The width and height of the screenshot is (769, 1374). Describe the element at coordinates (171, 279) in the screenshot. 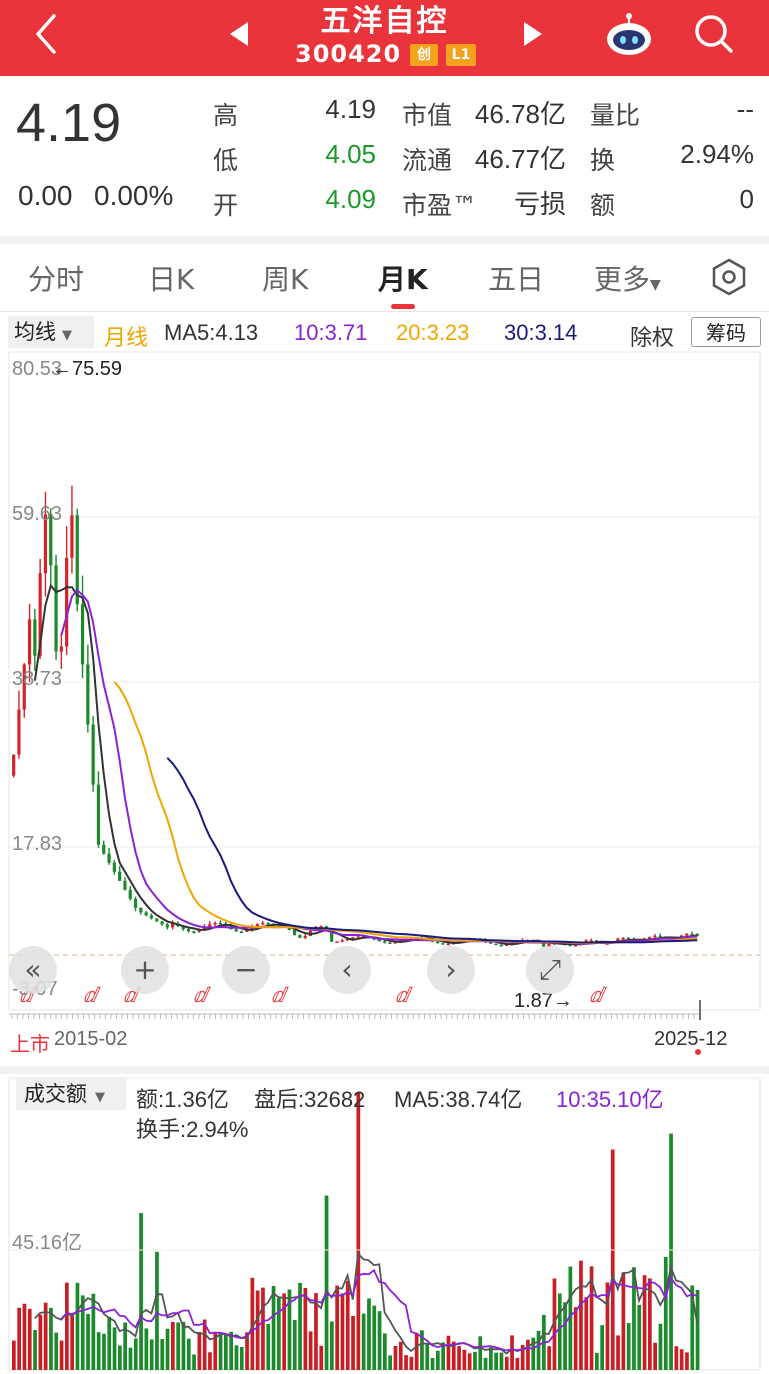

I see `tab-daily-k: 日K` at that location.